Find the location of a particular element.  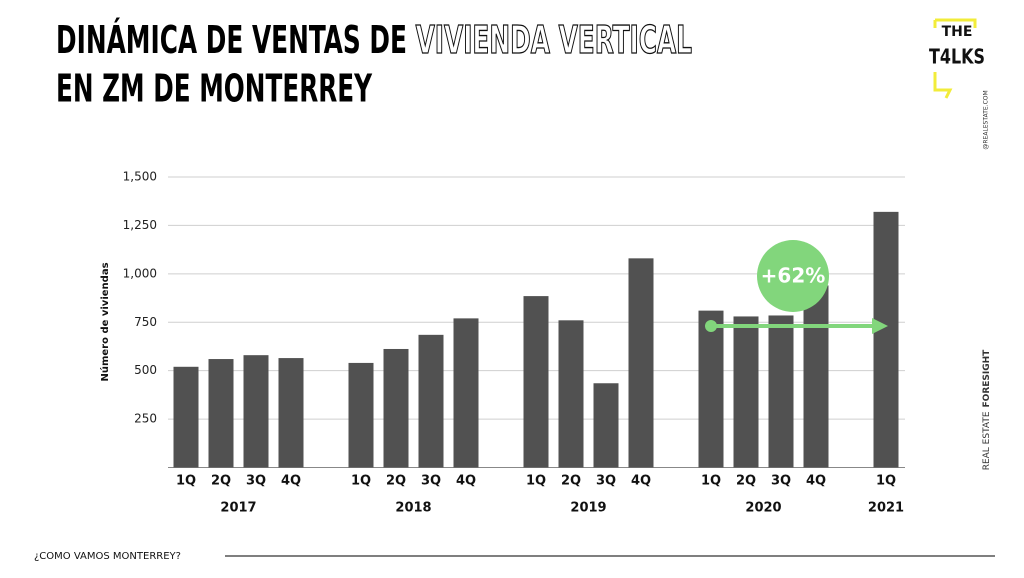

logo: THE T4LKS is located at coordinates (957, 58).